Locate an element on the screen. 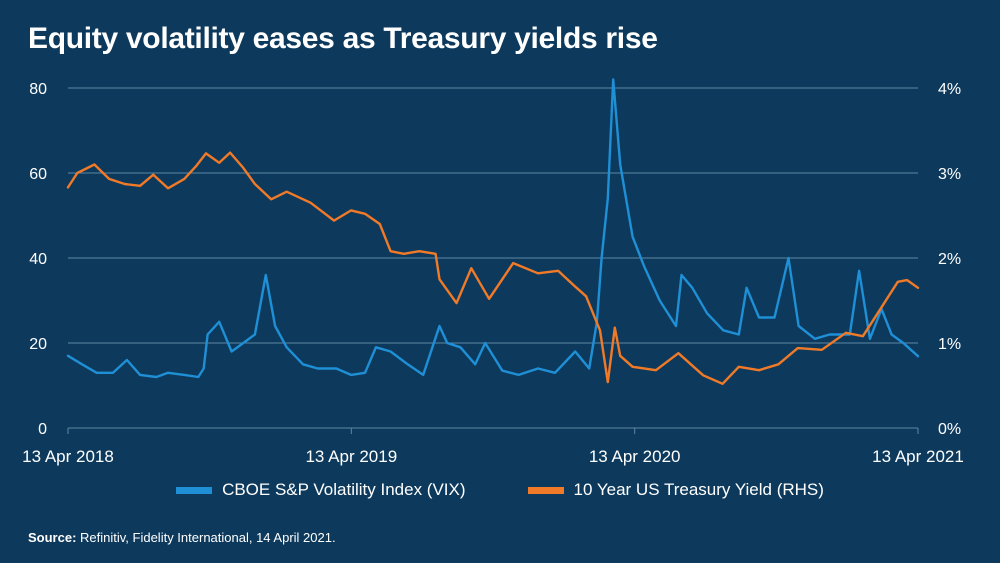 The image size is (1000, 563). right-axis-tick-label: 0% is located at coordinates (949, 429).